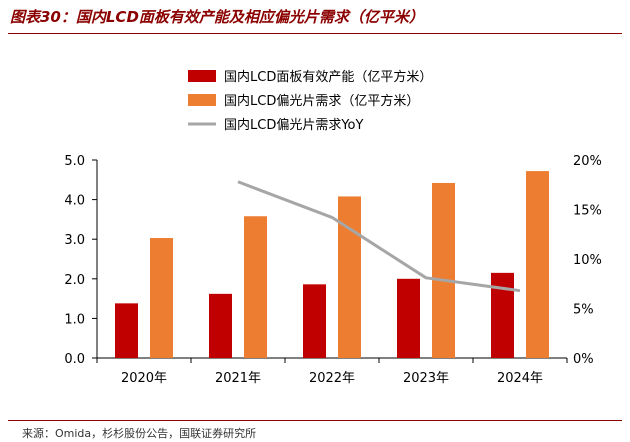 The image size is (630, 442). I want to click on left-axis-tick-label: 2.0, so click(74, 280).